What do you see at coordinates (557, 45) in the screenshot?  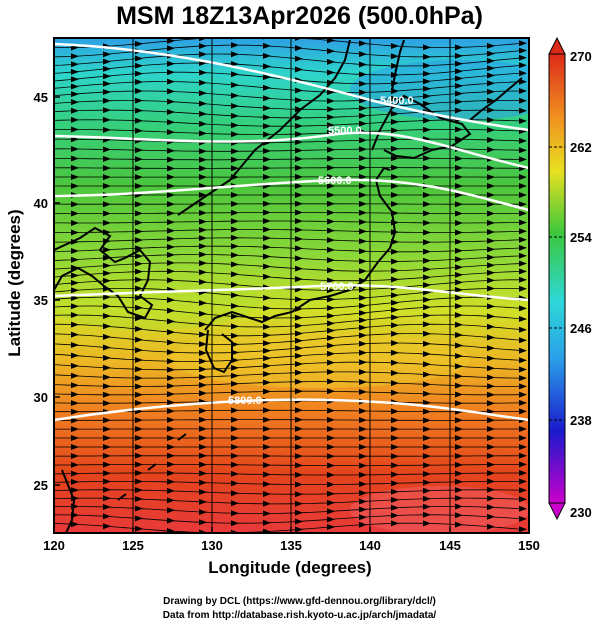 I see `colorbar-top-arrow` at bounding box center [557, 45].